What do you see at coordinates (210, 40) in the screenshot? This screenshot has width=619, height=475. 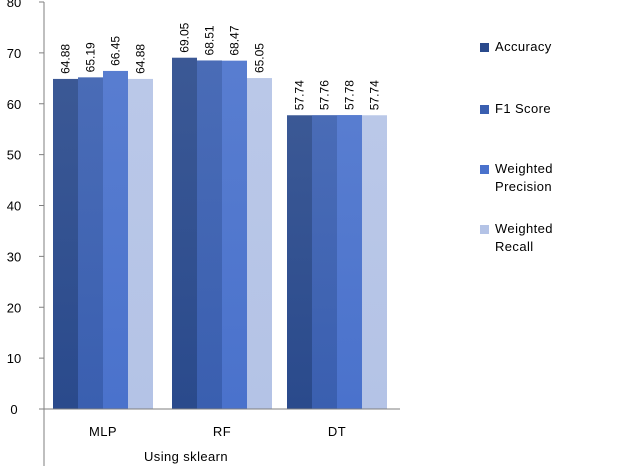 I see `bar-value-label: 68.51` at bounding box center [210, 40].